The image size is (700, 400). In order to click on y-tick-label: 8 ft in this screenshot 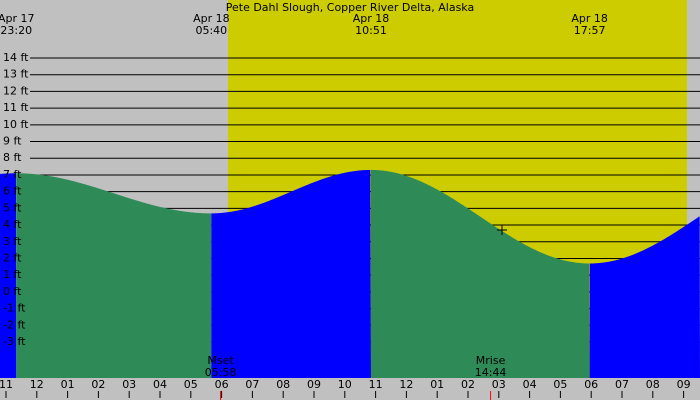, I will do `click(12, 157)`.